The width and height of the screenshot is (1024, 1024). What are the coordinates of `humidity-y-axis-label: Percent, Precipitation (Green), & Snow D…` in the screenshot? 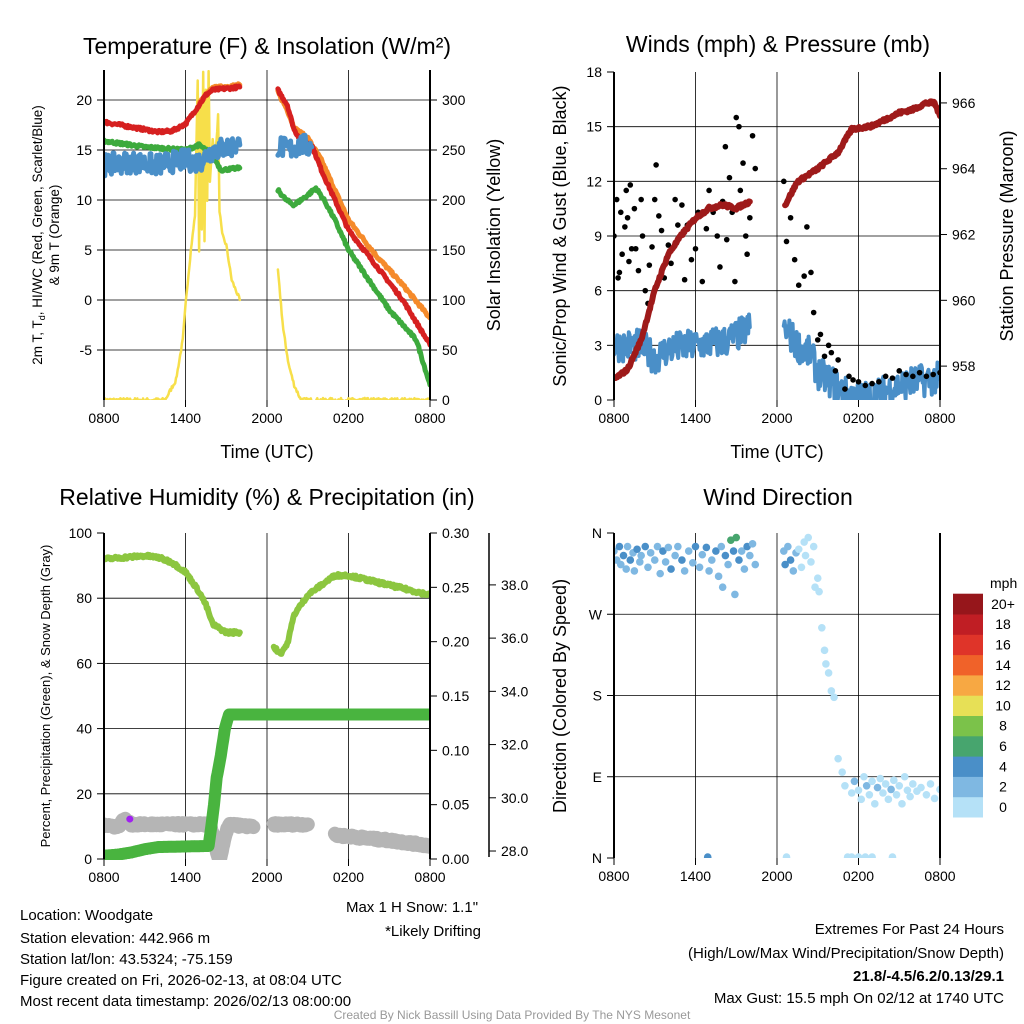 It's located at (45, 696).